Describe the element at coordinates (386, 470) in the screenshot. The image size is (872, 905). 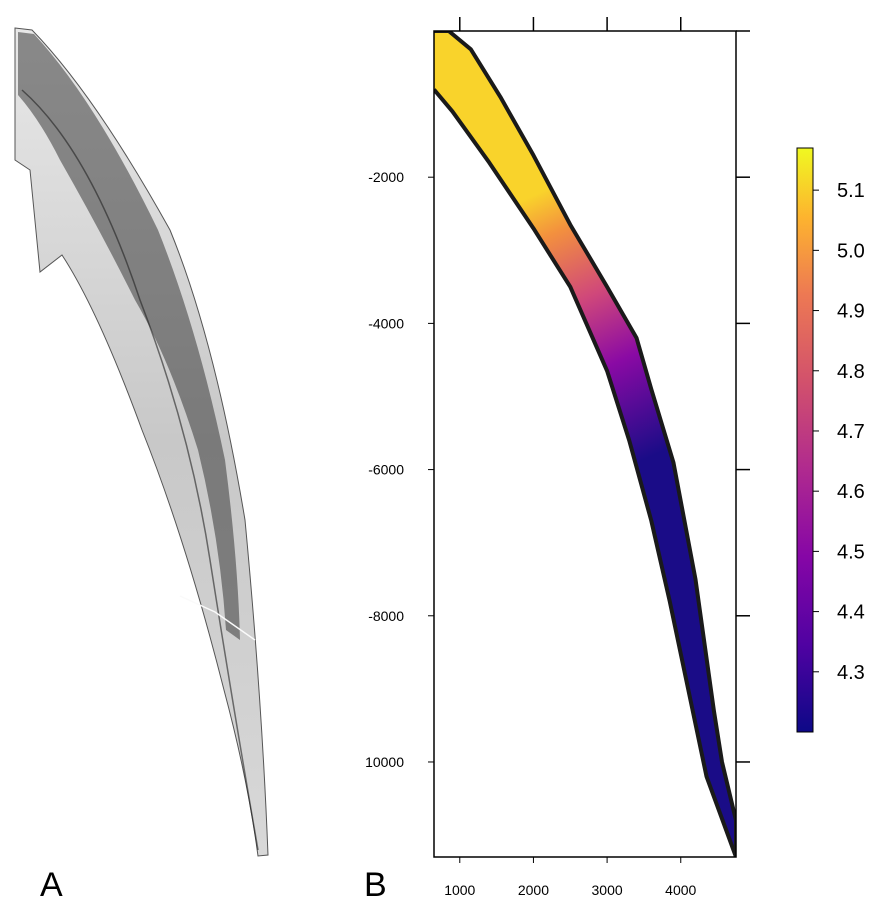
I see `y-tick-label: -6000` at that location.